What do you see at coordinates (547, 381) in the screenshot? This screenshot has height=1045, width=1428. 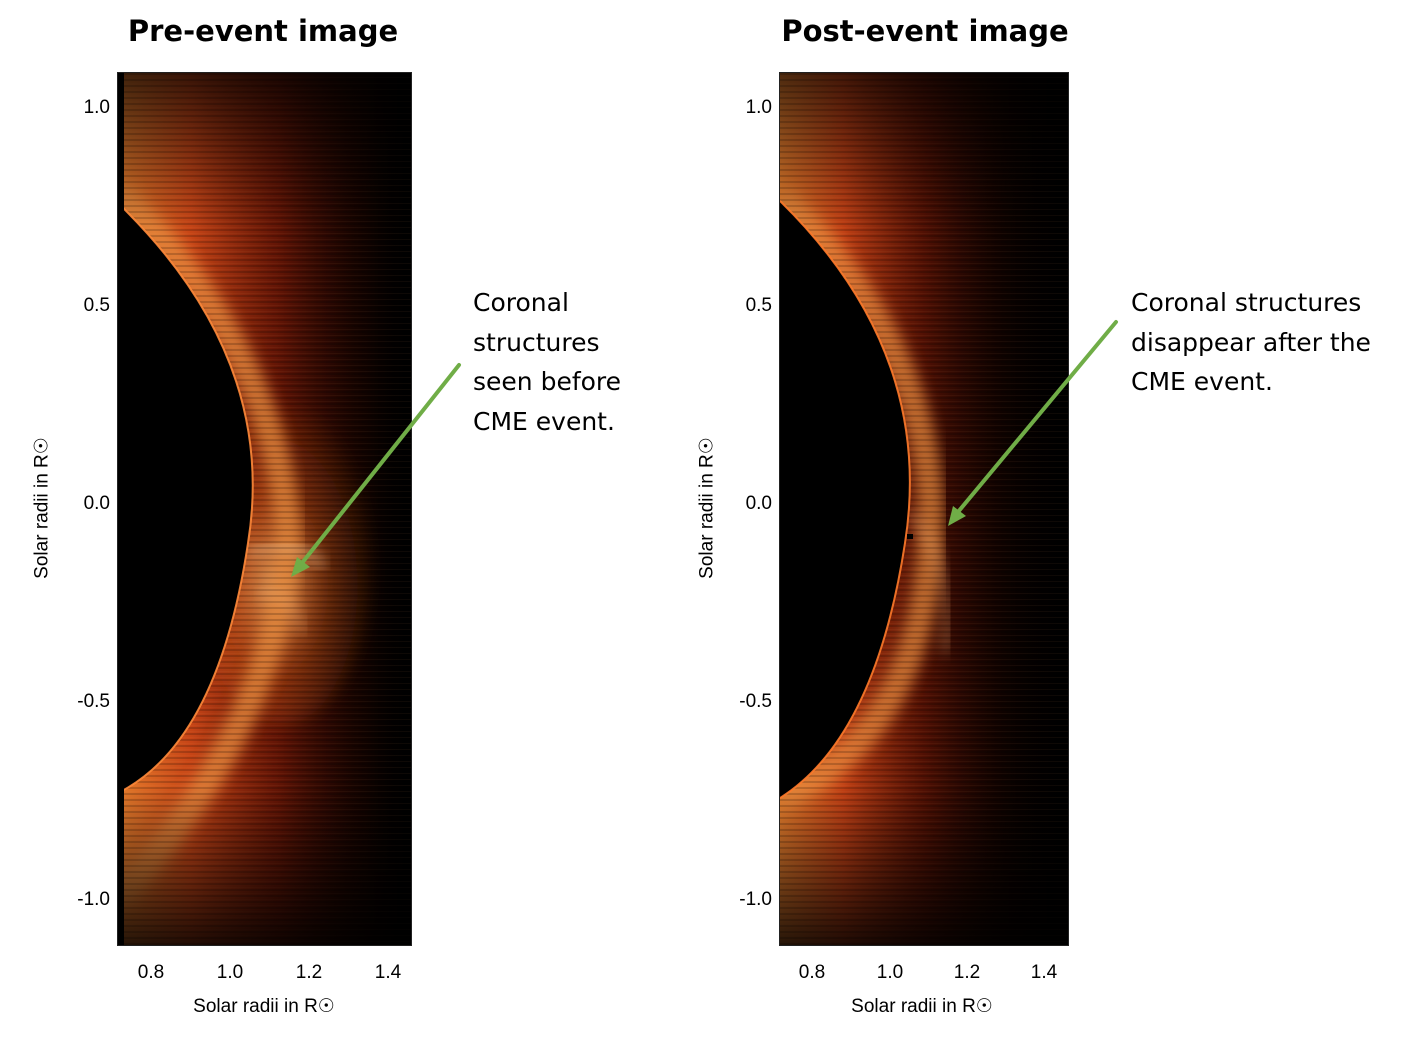 I see `annotation-line: seen before` at bounding box center [547, 381].